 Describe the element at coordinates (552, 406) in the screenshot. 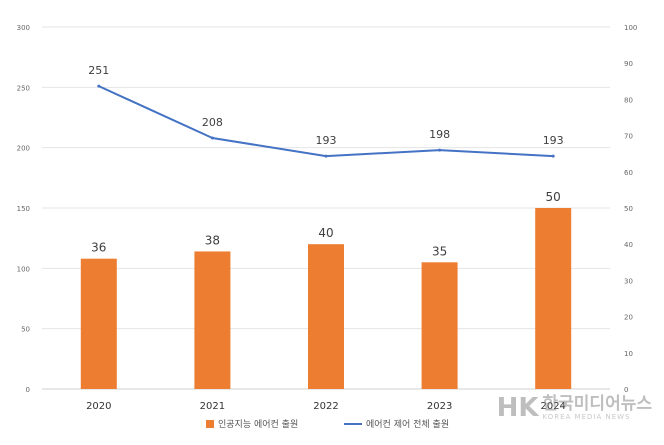

I see `x-tick-label: 2024` at that location.